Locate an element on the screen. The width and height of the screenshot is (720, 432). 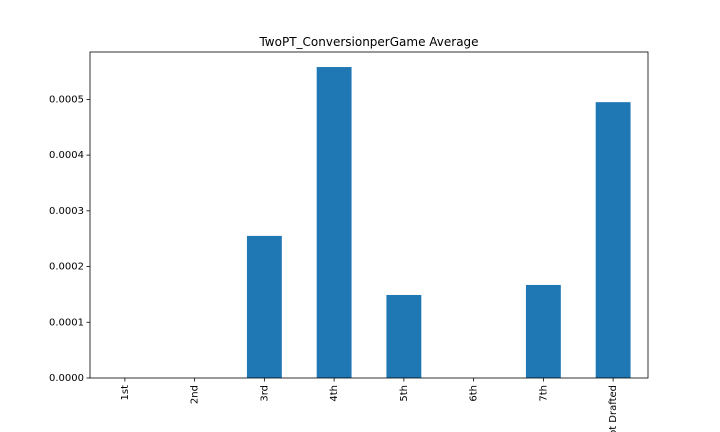
x-tick-label: 1st is located at coordinates (125, 393).